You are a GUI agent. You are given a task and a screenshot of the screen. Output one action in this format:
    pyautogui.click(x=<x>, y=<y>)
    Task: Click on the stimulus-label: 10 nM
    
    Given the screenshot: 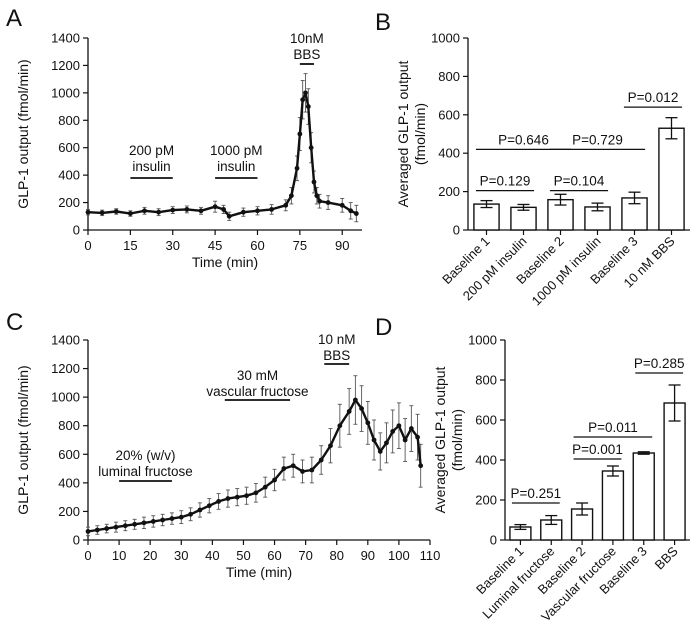 What is the action you would take?
    pyautogui.click(x=337, y=339)
    